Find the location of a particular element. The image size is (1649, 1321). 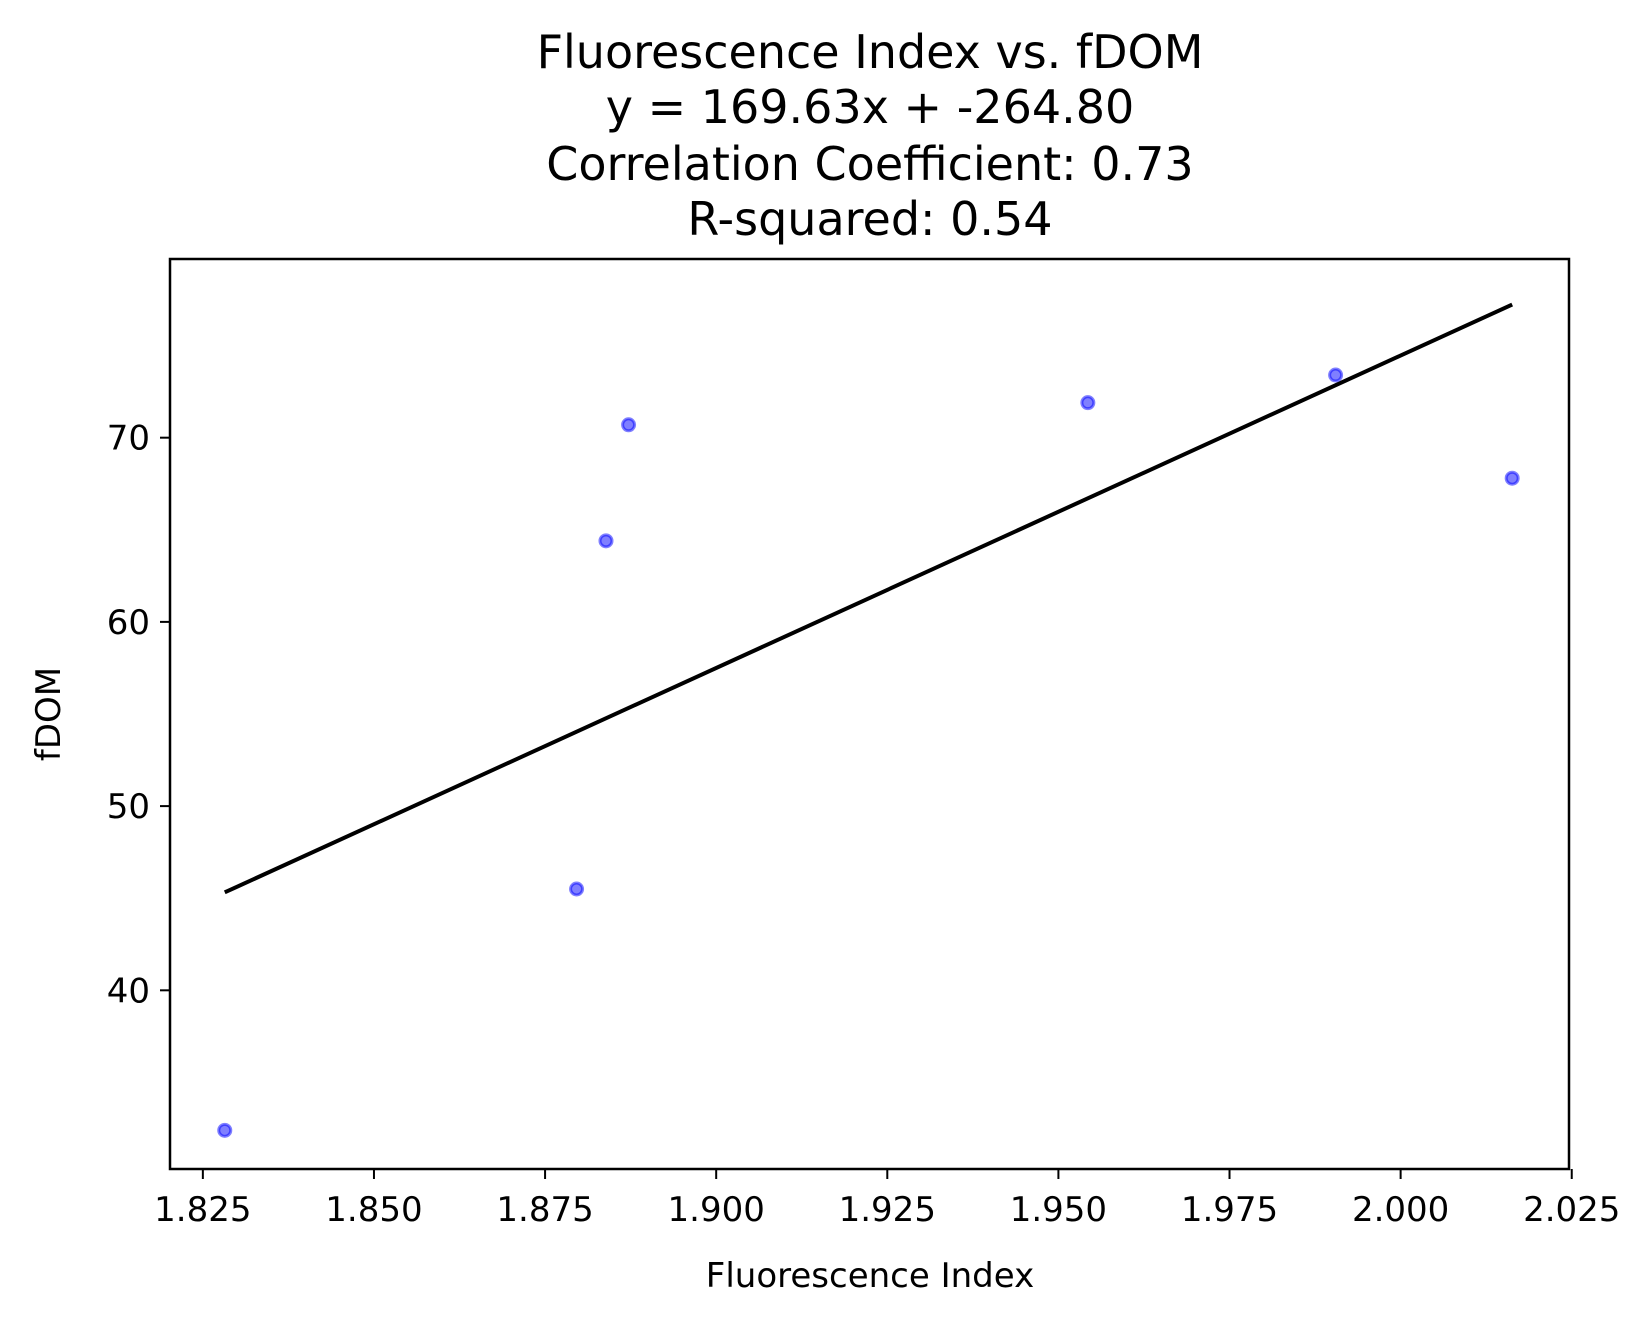

y-axis-label: fDOM is located at coordinates (49, 714).